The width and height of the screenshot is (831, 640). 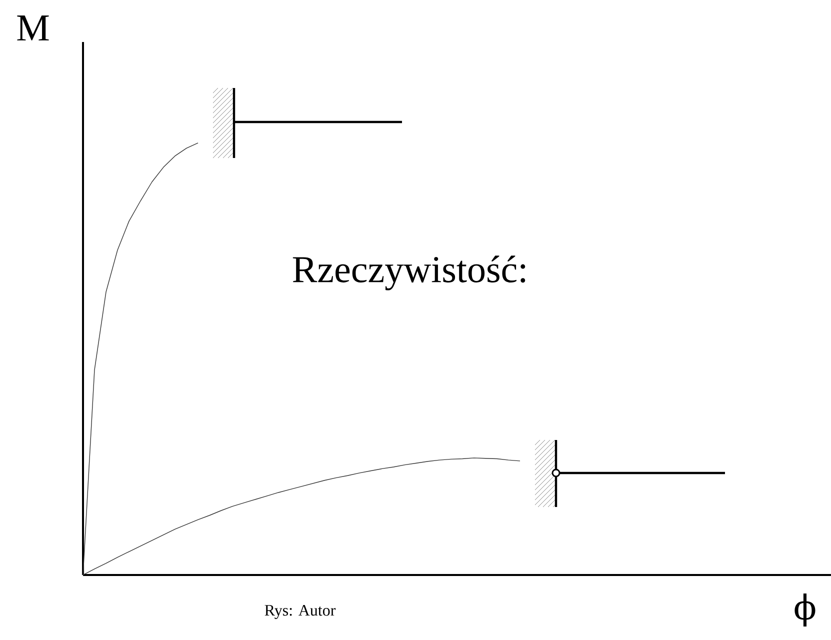 I want to click on text: Rys: Autor, so click(x=300, y=611).